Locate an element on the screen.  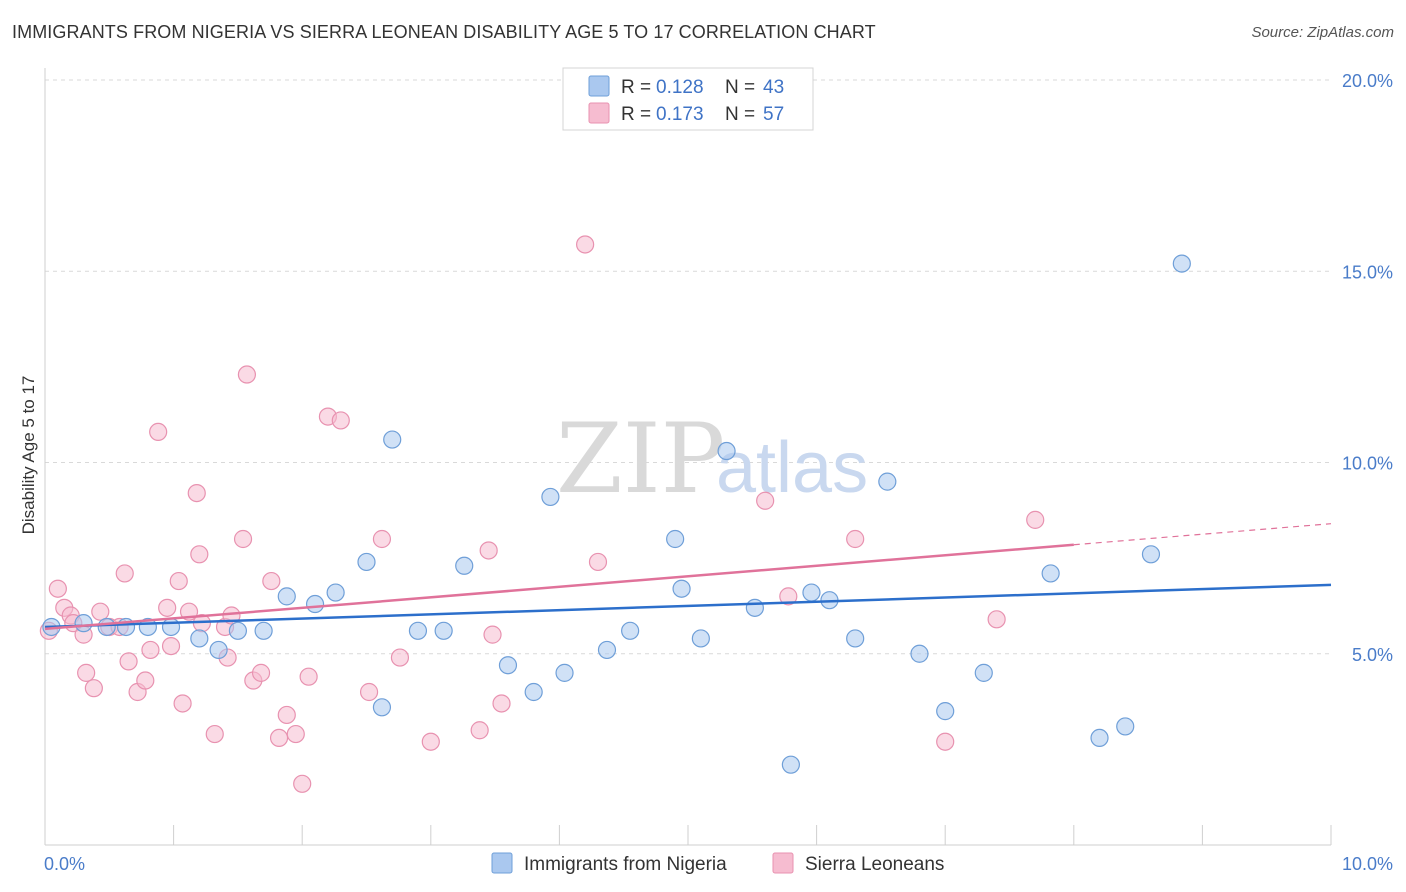
bottom-legend-label-nigeria: Immigrants from Nigeria is located at coordinates (625, 864).